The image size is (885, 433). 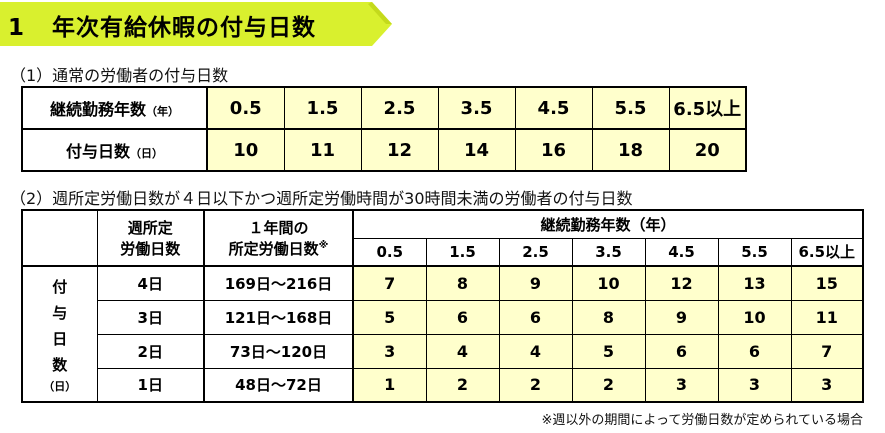 I want to click on section-banner: 1 年次有給休暇の付与日数, so click(x=196, y=24).